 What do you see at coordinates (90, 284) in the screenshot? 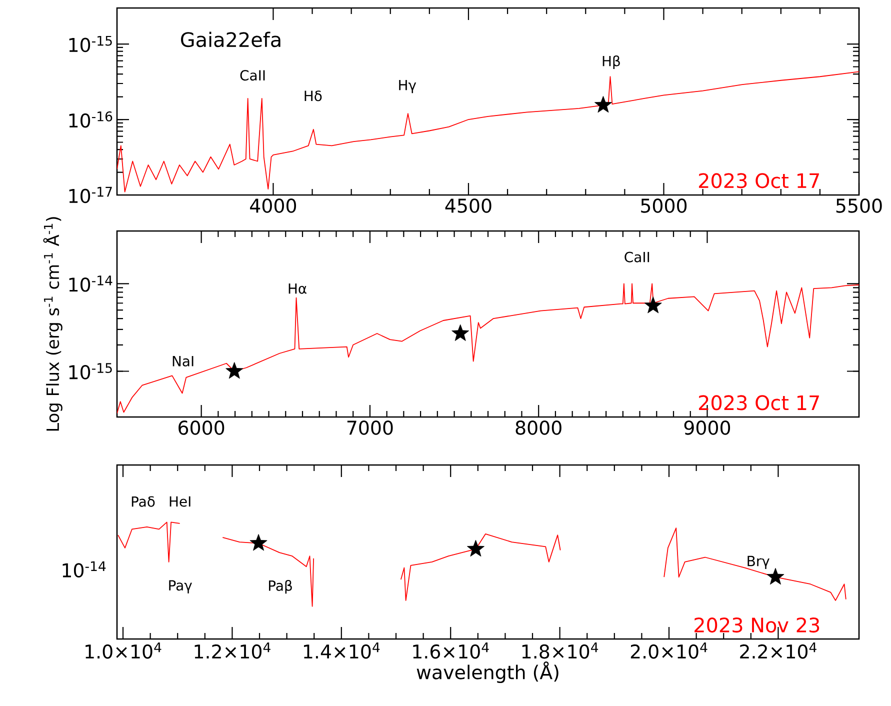
I see `y-tick-label: 10$^{-14}$` at bounding box center [90, 284].